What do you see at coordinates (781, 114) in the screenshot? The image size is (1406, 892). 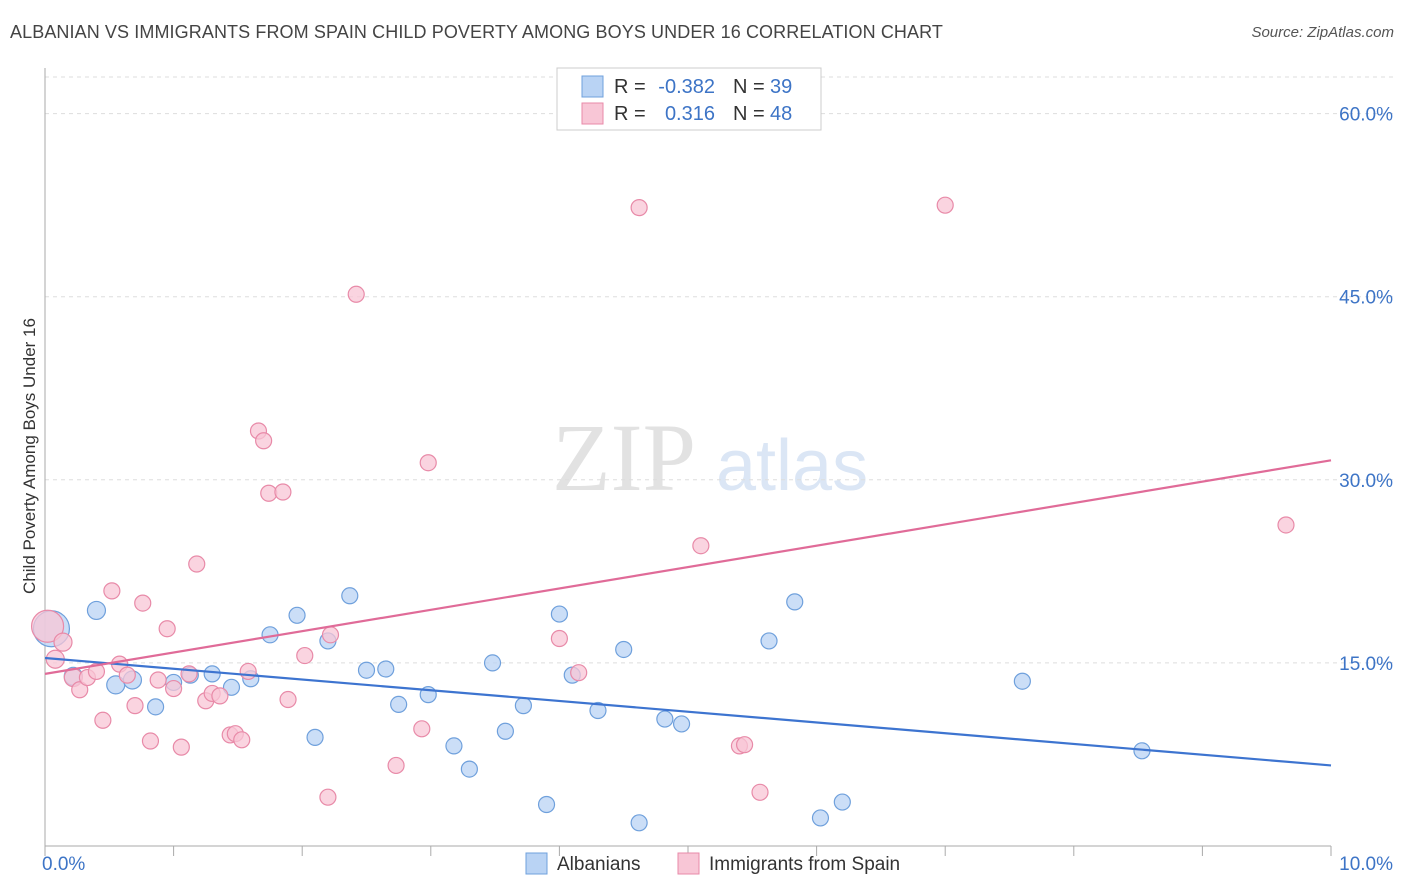 I see `legend-n-value-spain: 48` at bounding box center [781, 114].